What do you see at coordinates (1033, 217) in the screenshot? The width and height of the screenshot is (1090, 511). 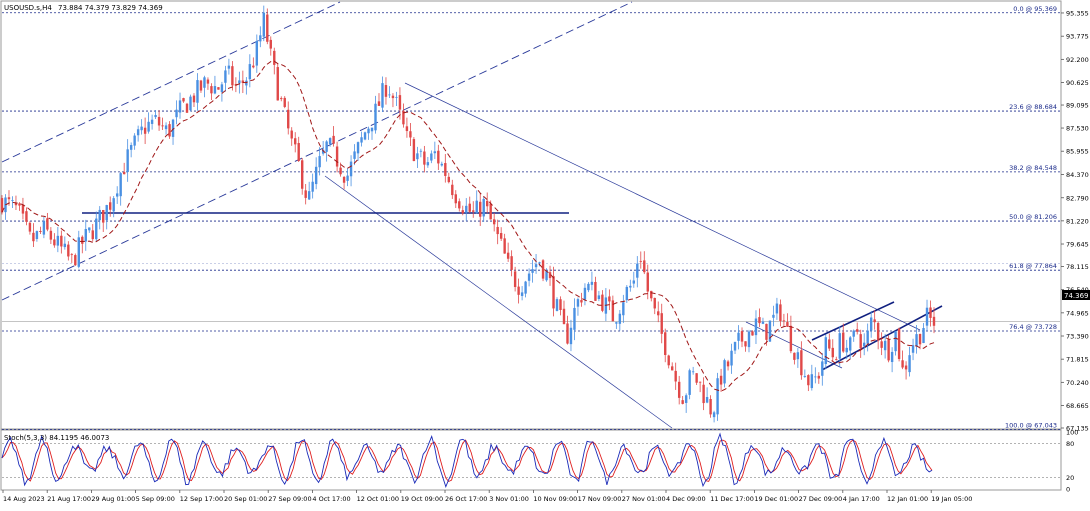 I see `fib-level-label: 50.0 @ 81.206` at bounding box center [1033, 217].